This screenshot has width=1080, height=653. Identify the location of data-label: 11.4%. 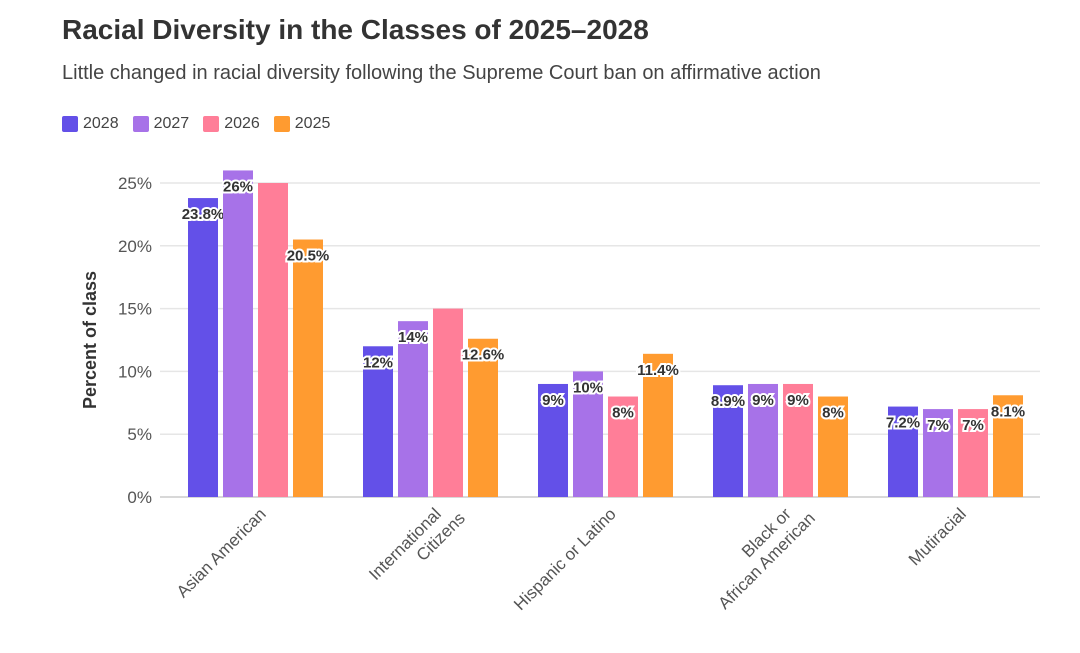
(658, 370).